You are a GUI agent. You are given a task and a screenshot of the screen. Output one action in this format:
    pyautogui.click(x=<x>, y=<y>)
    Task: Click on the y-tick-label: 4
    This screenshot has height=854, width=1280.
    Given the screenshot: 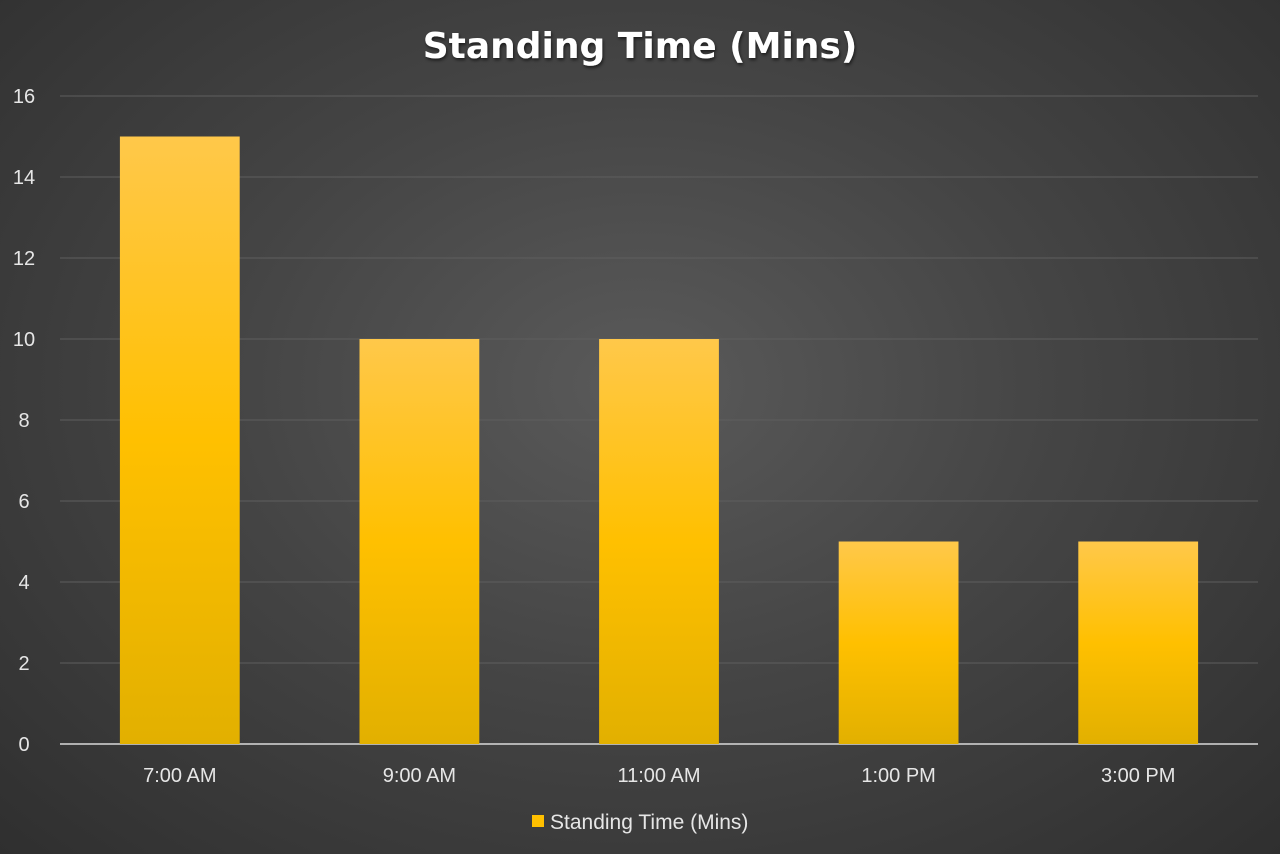 What is the action you would take?
    pyautogui.click(x=23, y=583)
    